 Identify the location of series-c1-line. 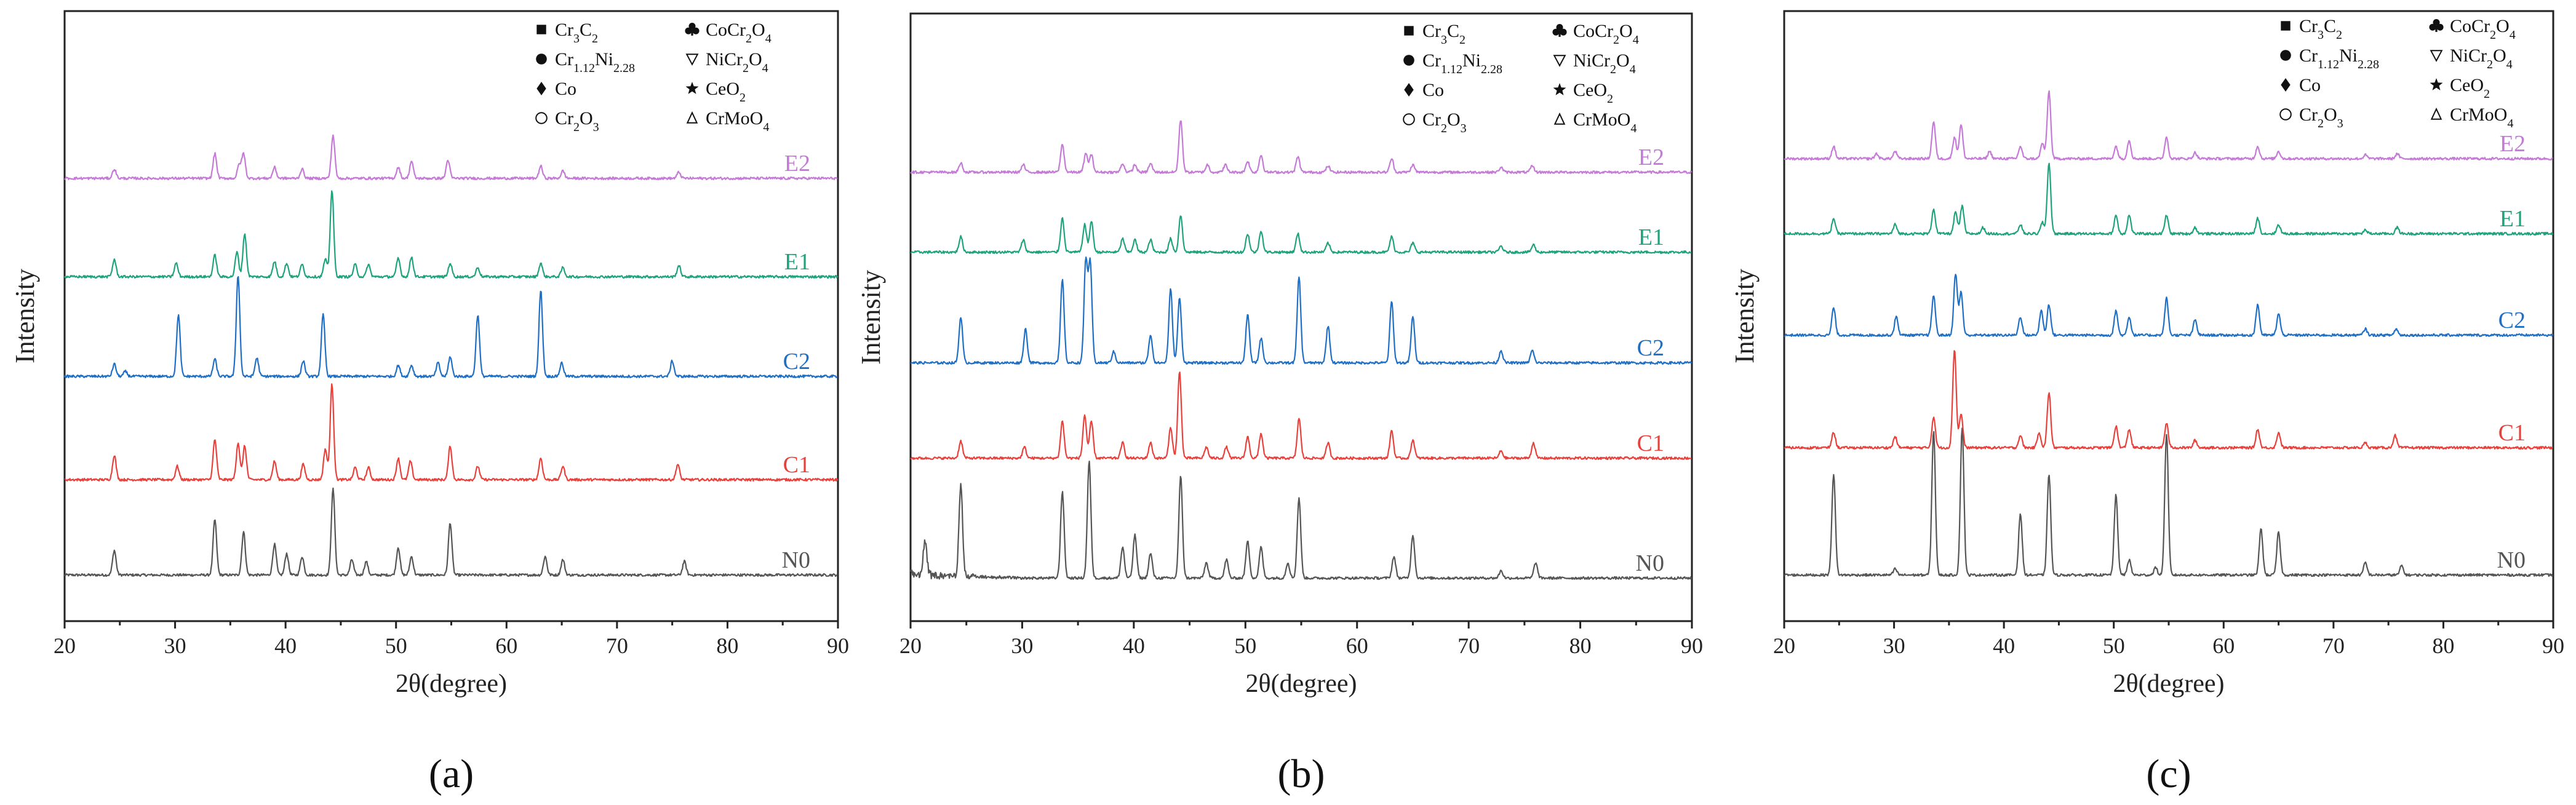
(2168, 400).